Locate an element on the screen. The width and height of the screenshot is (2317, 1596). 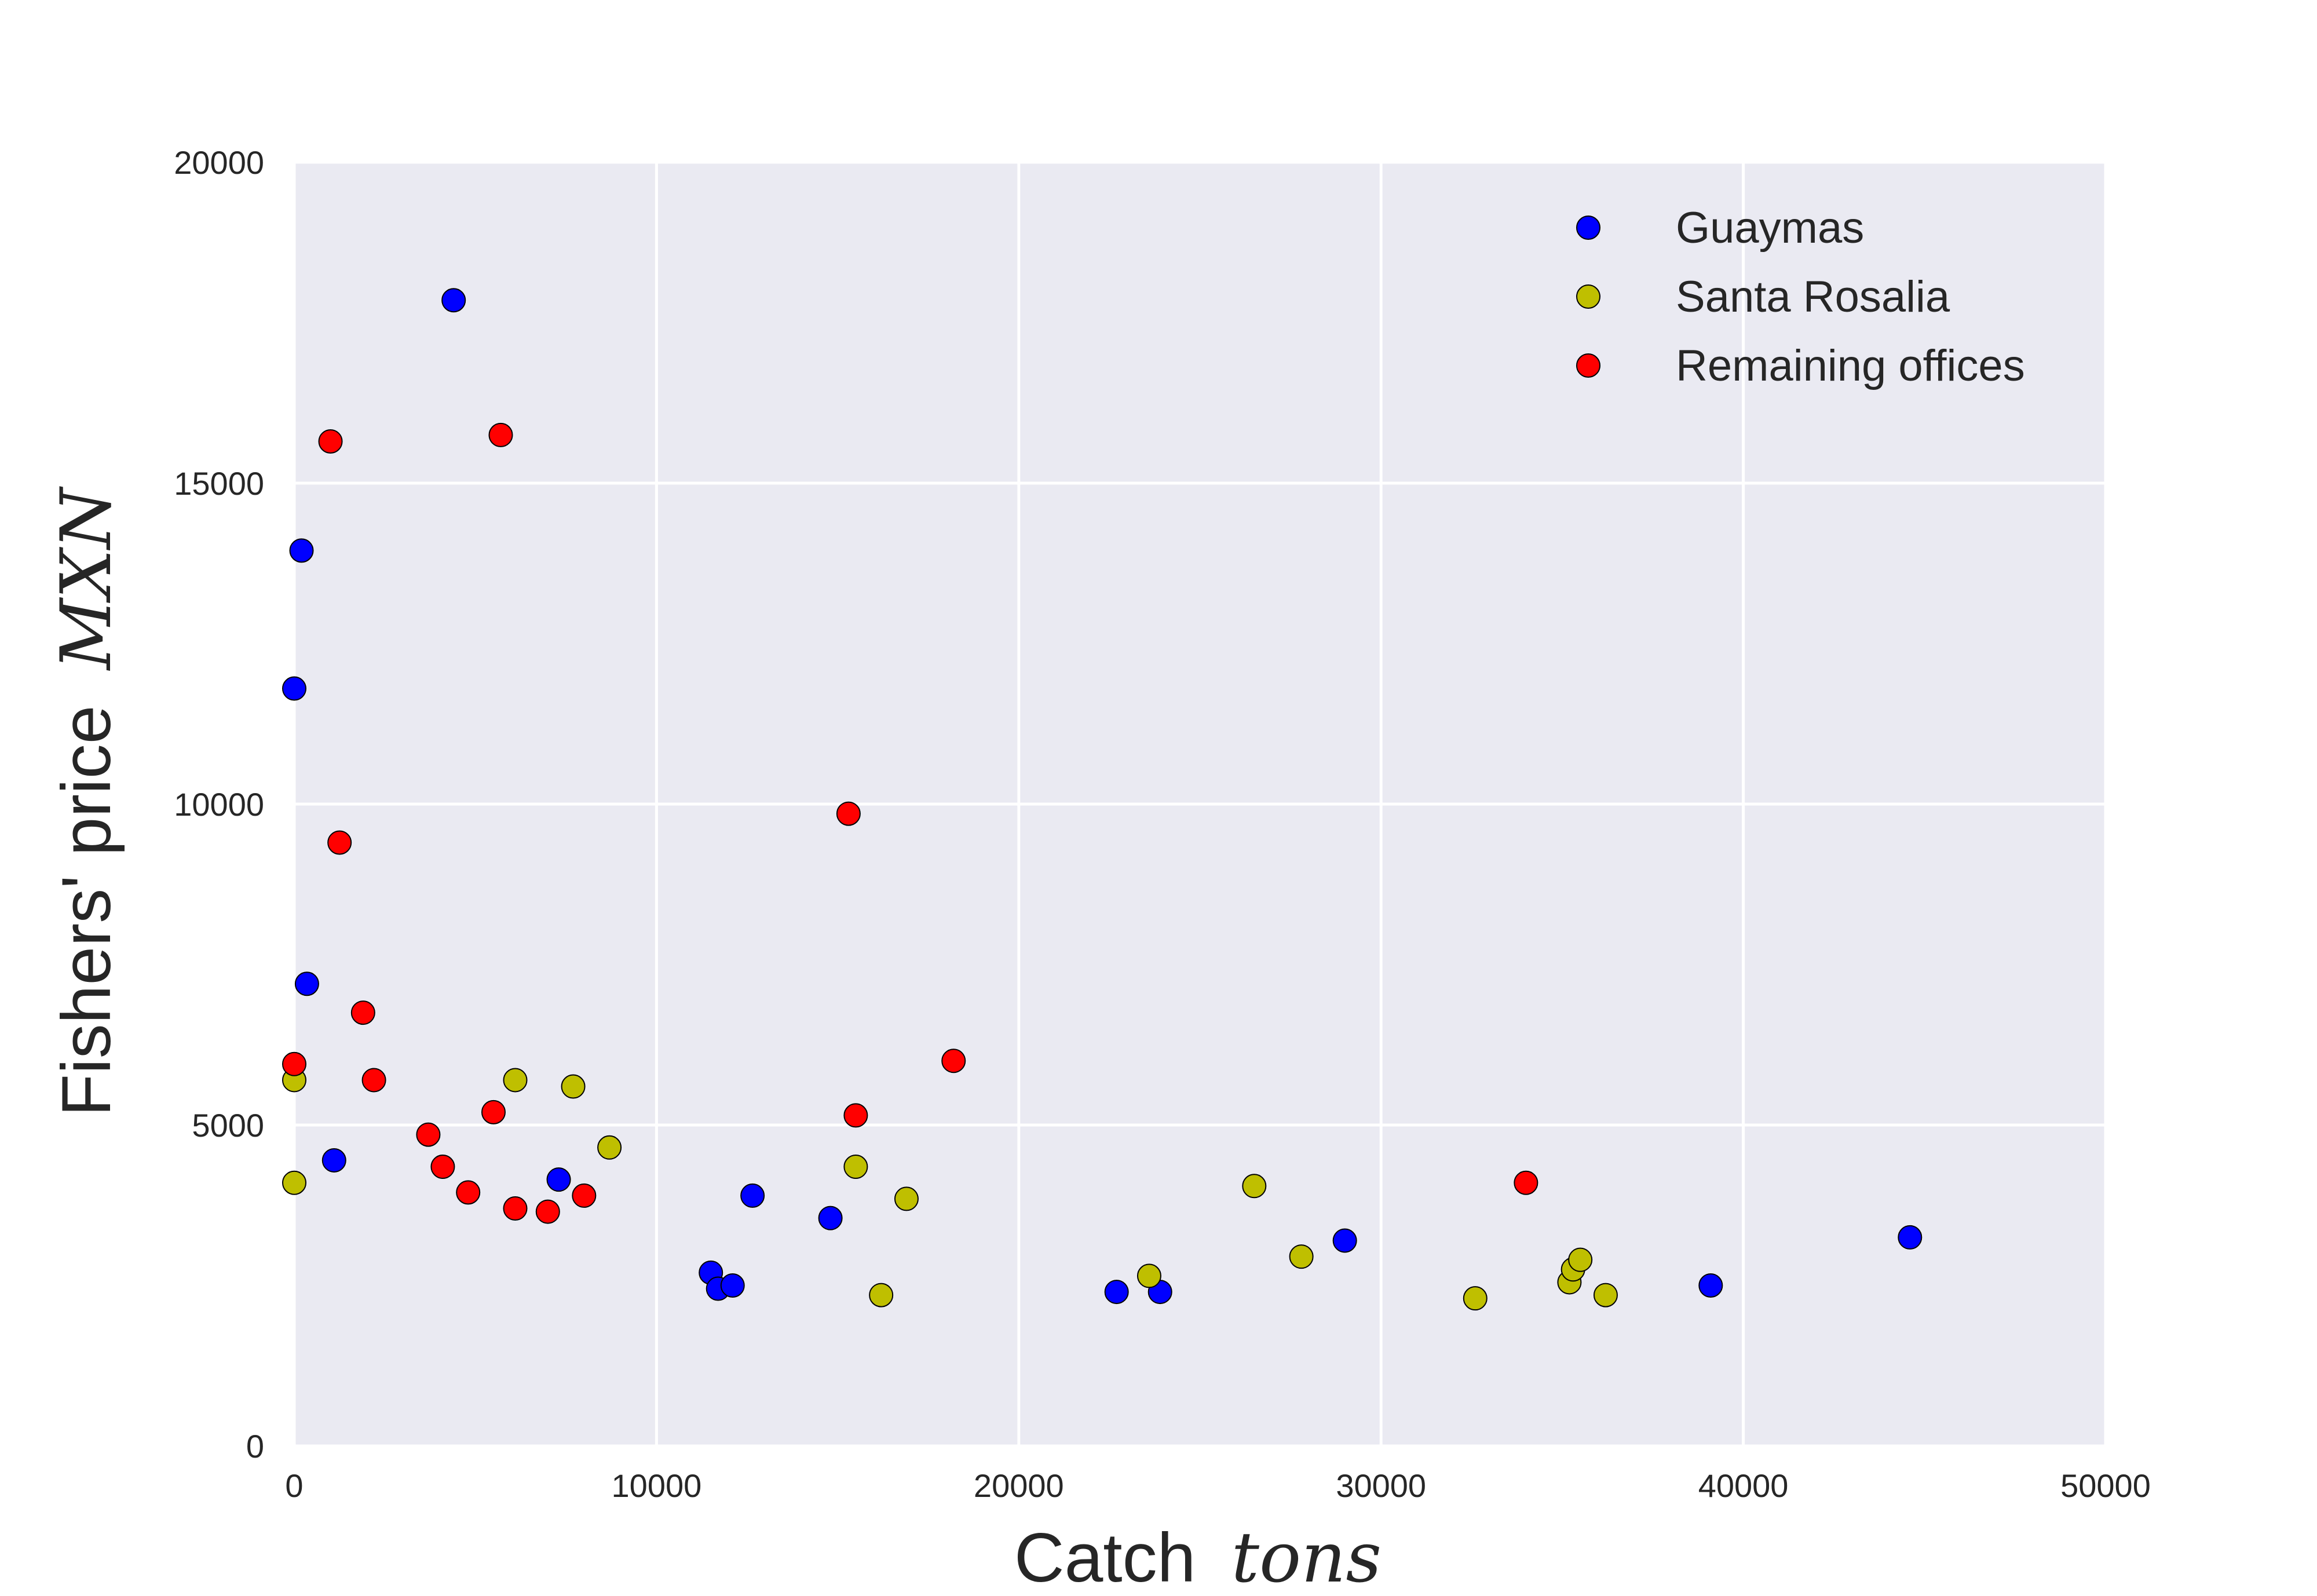
y-tick-label: 10000 is located at coordinates (219, 804).